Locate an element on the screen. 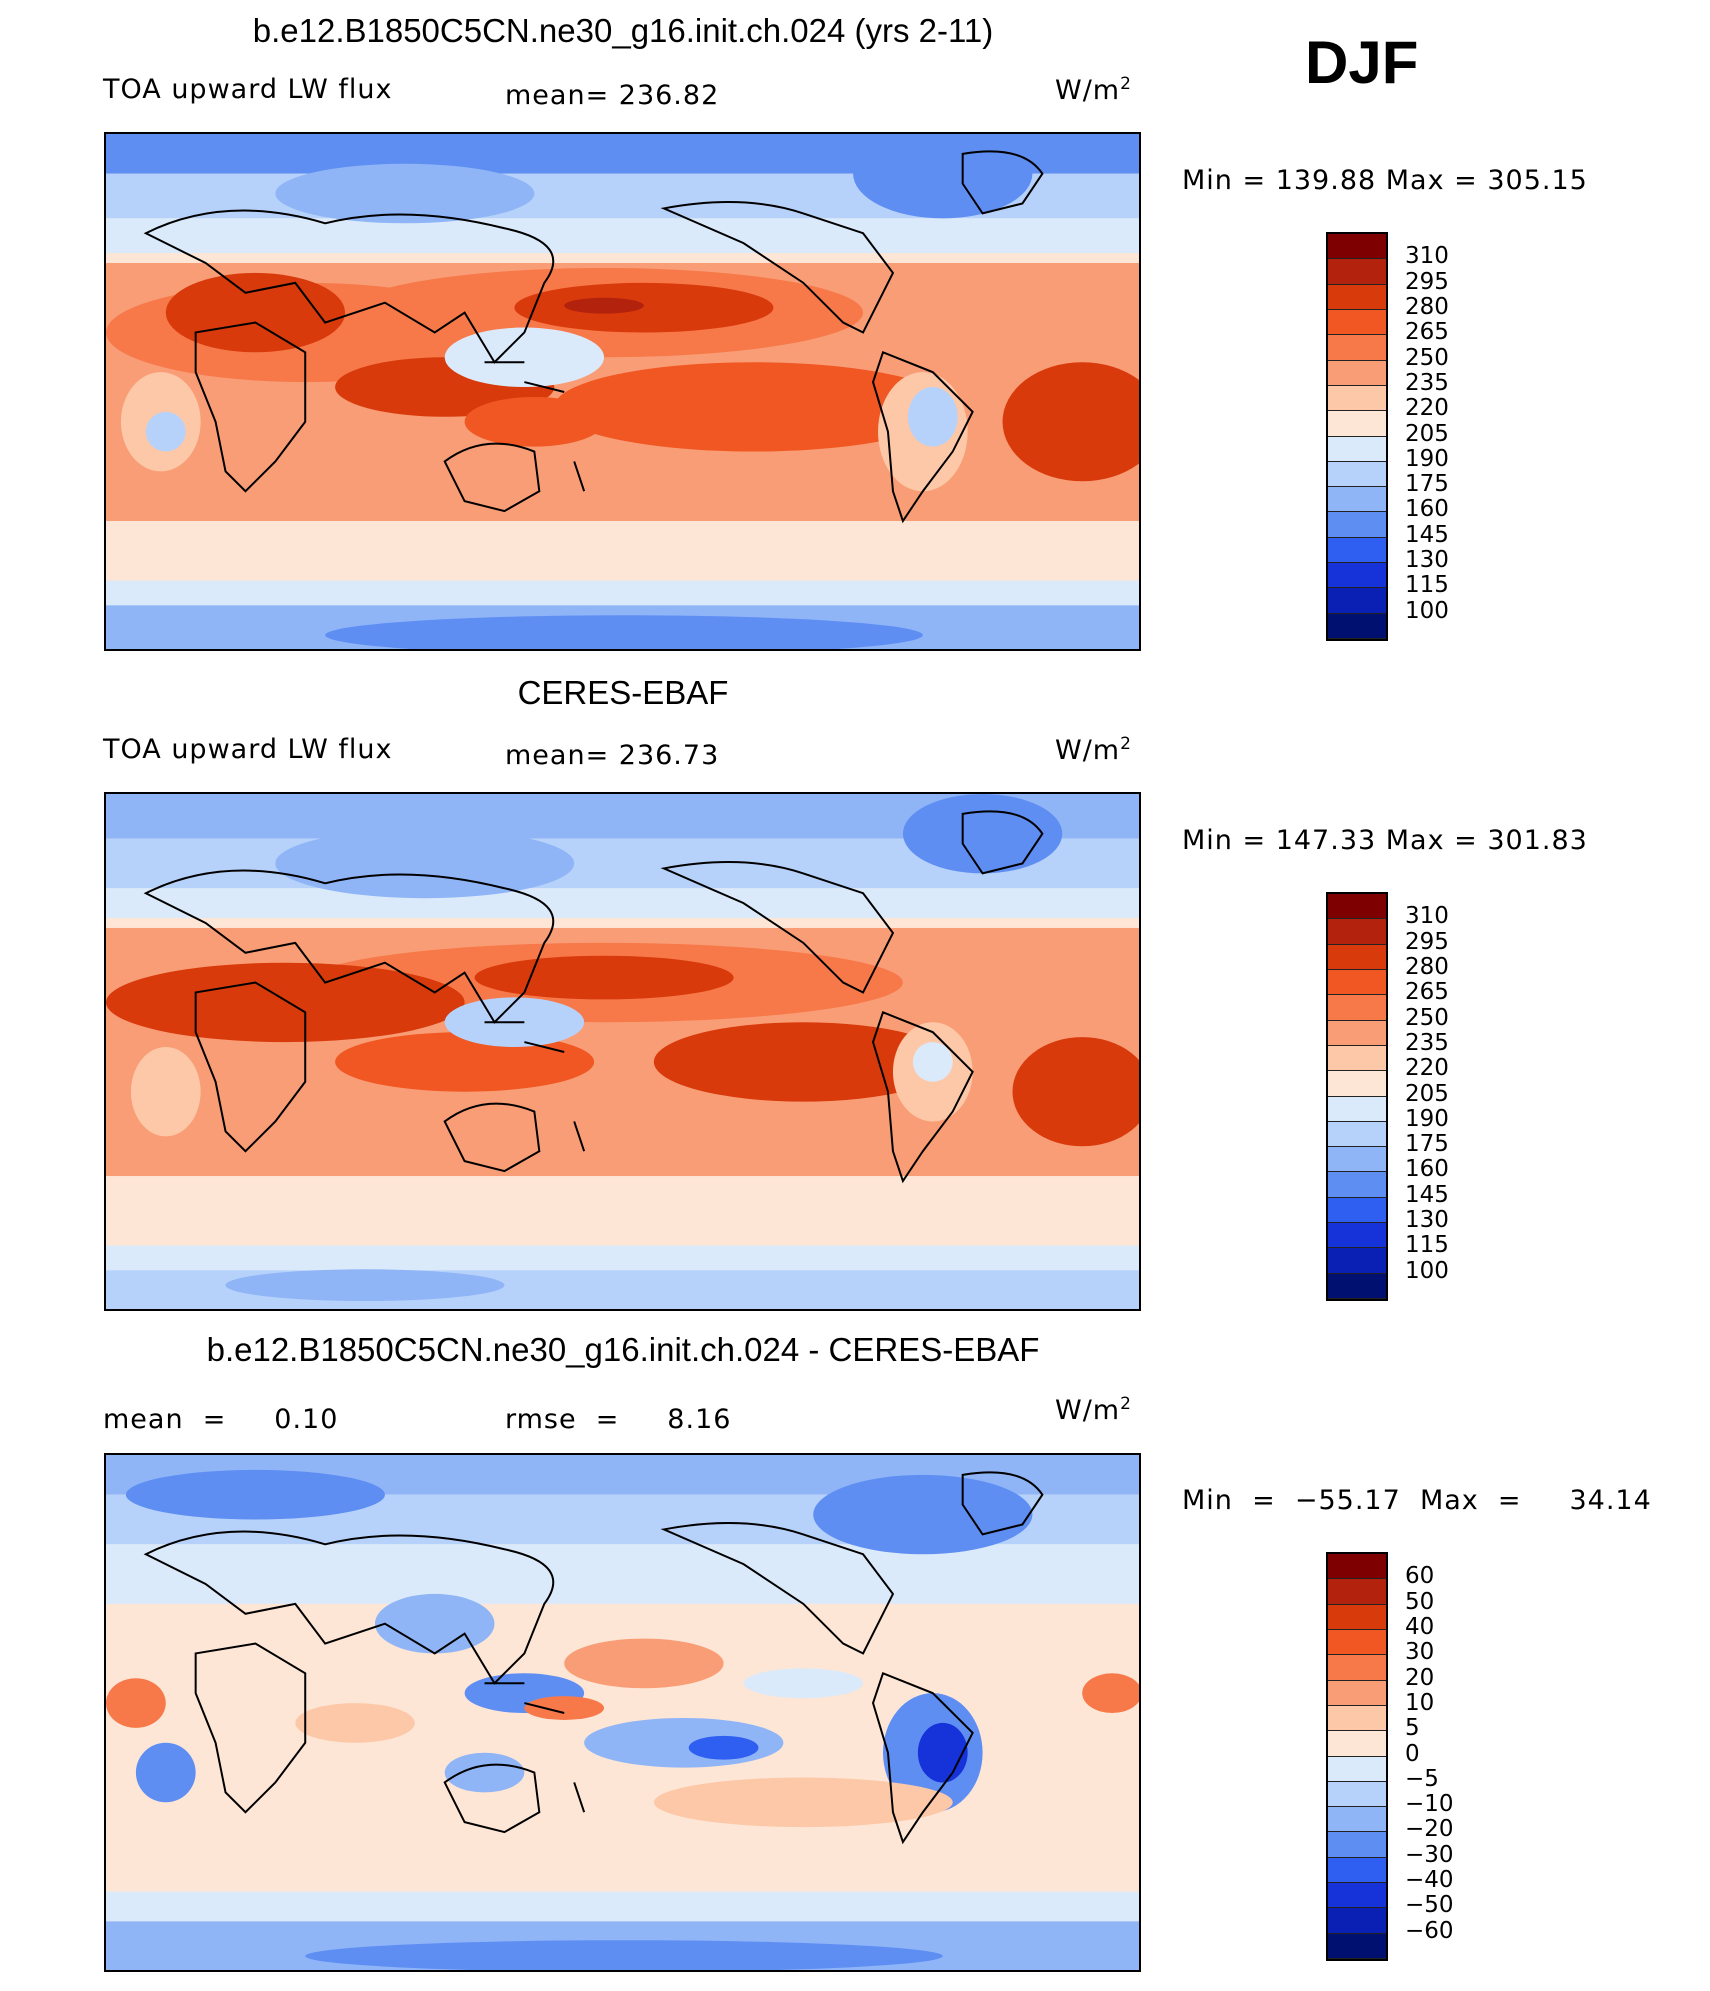 This screenshot has width=1710, height=1991. colorbar-tick-label: −20 is located at coordinates (1429, 1829).